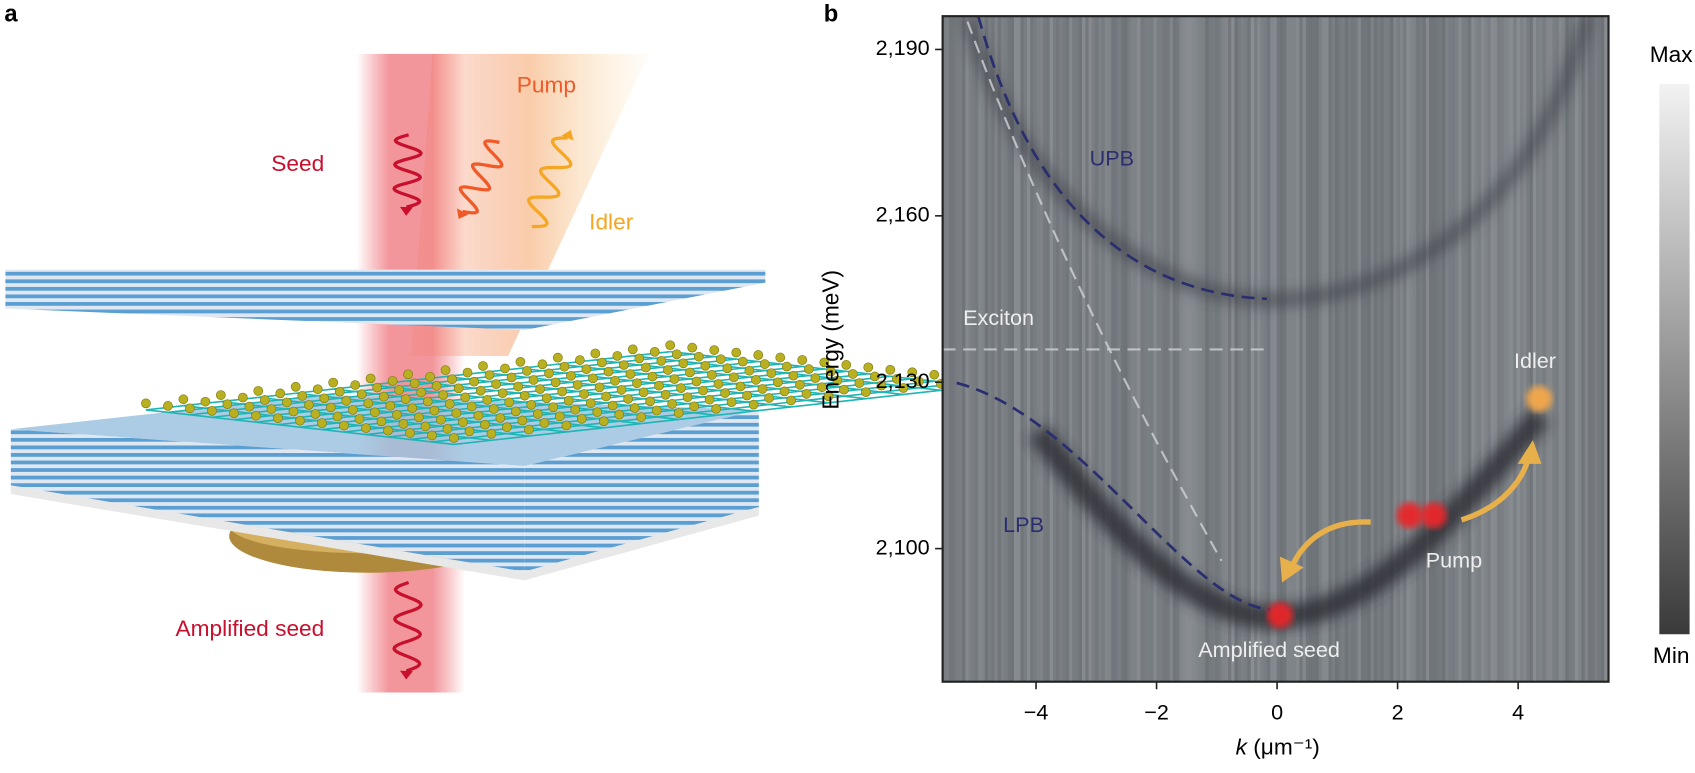 Image resolution: width=1695 pixels, height=773 pixels. Describe the element at coordinates (1023, 524) in the screenshot. I see `lpb-label: LPB` at that location.